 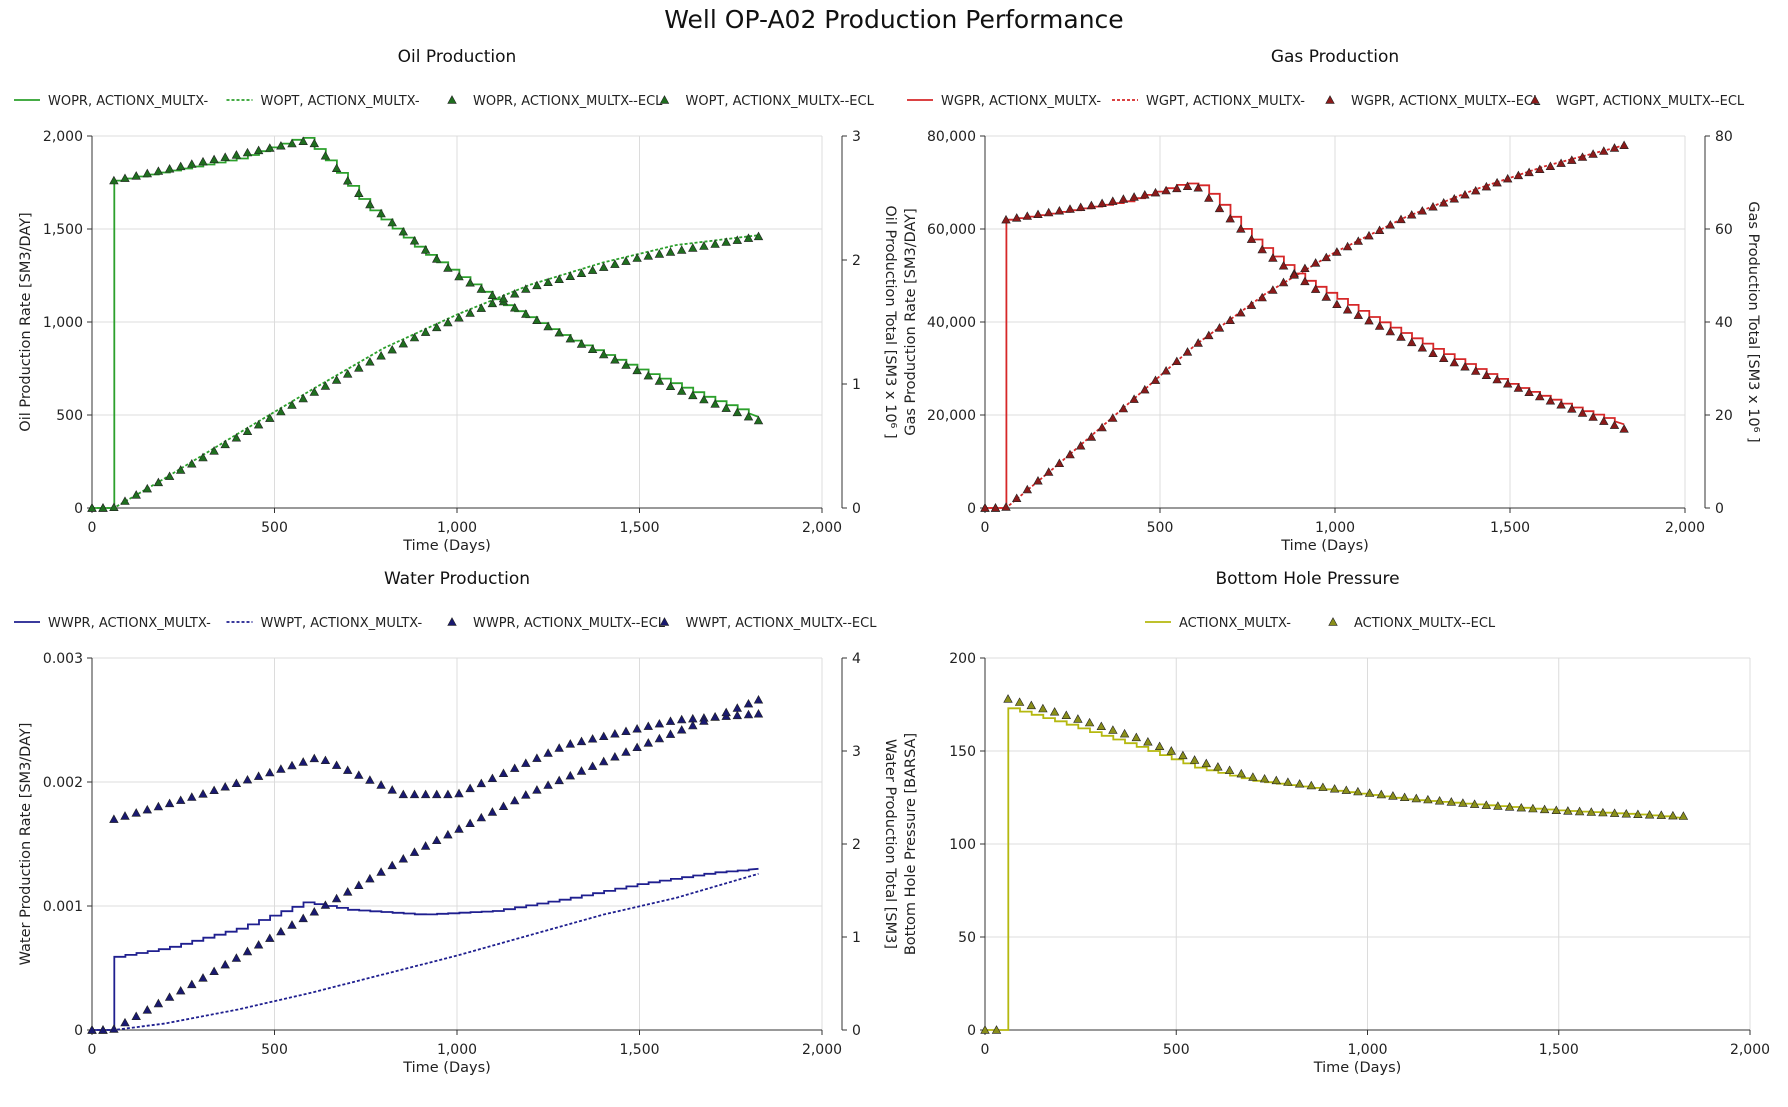 What do you see at coordinates (26, 844) in the screenshot?
I see `water-ylabel: Water Production Rate [SM3/DAY]` at bounding box center [26, 844].